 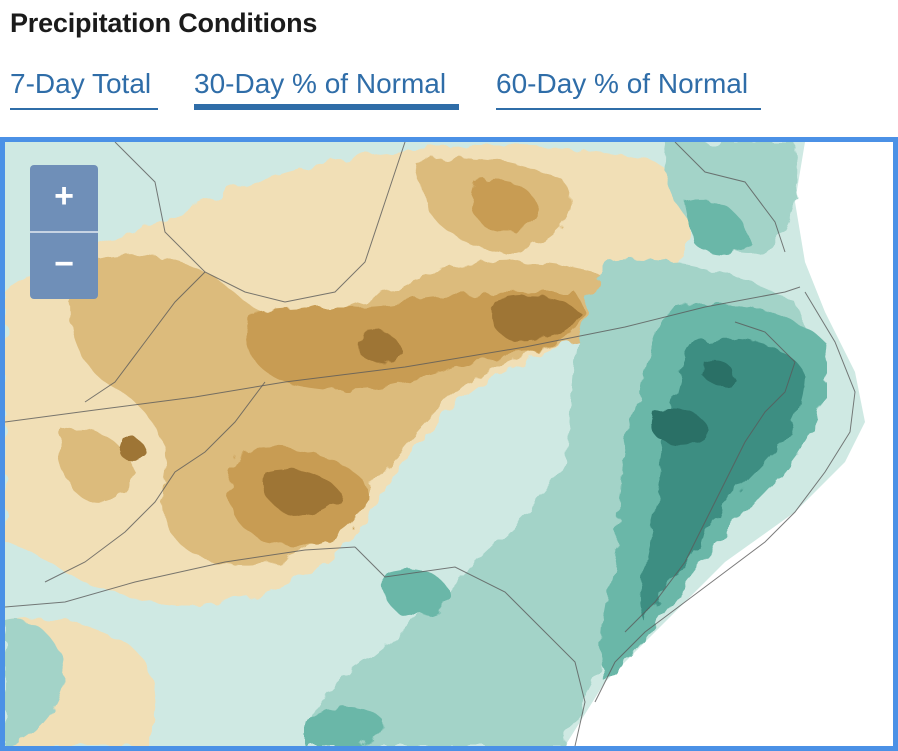 I want to click on nc-sc-border-west, so click(x=180, y=577).